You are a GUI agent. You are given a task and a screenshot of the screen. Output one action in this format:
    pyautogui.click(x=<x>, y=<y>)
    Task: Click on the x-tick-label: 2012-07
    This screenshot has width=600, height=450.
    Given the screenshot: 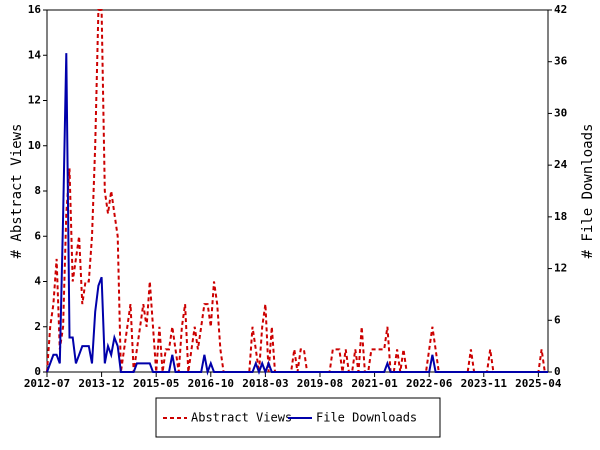 What is the action you would take?
    pyautogui.click(x=47, y=383)
    